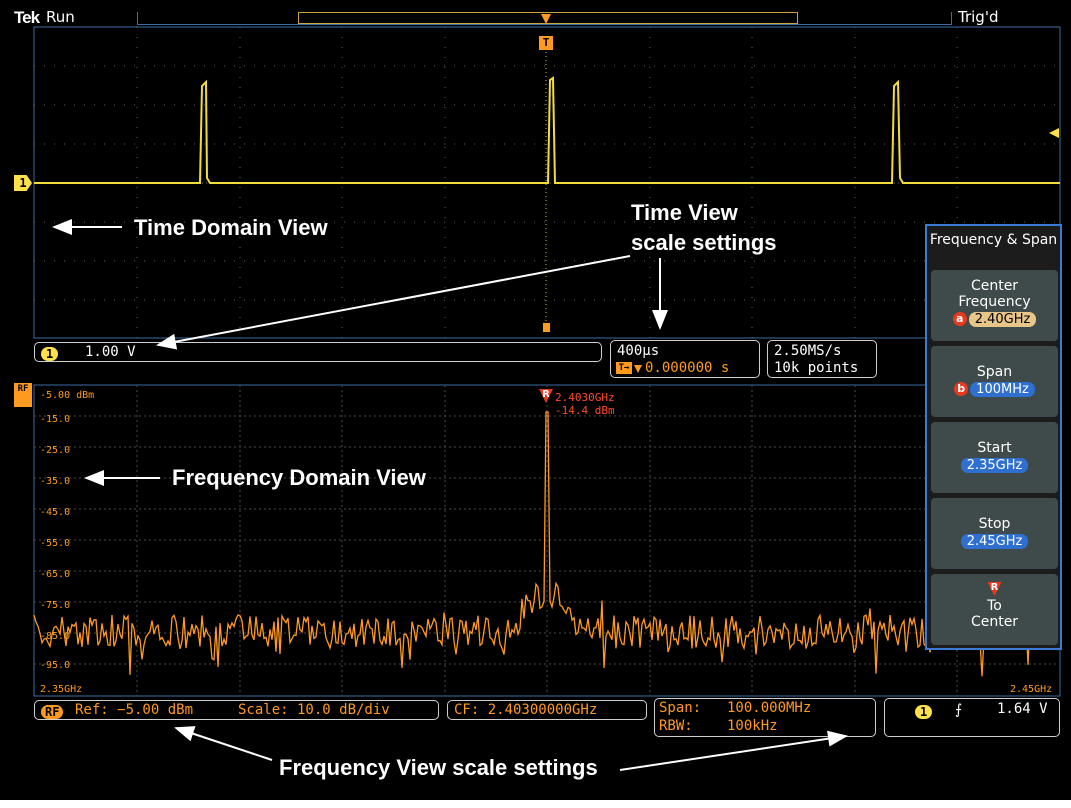 The height and width of the screenshot is (808, 1071). What do you see at coordinates (752, 726) in the screenshot?
I see `rbw-value: 100kHz` at bounding box center [752, 726].